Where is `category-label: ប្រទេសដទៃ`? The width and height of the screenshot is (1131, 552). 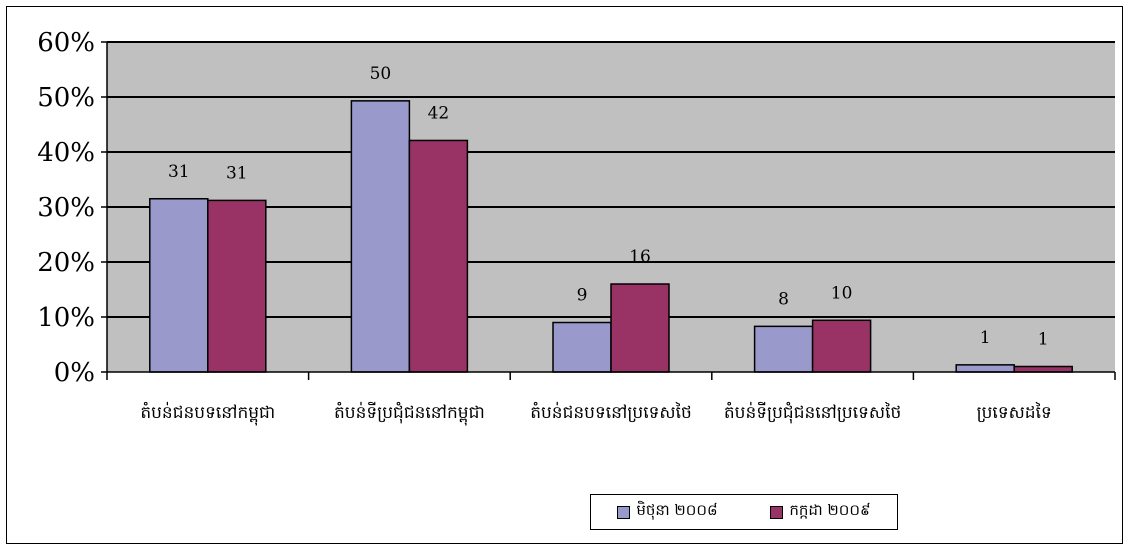
category-label: ប្រទេសដទៃ is located at coordinates (1014, 412).